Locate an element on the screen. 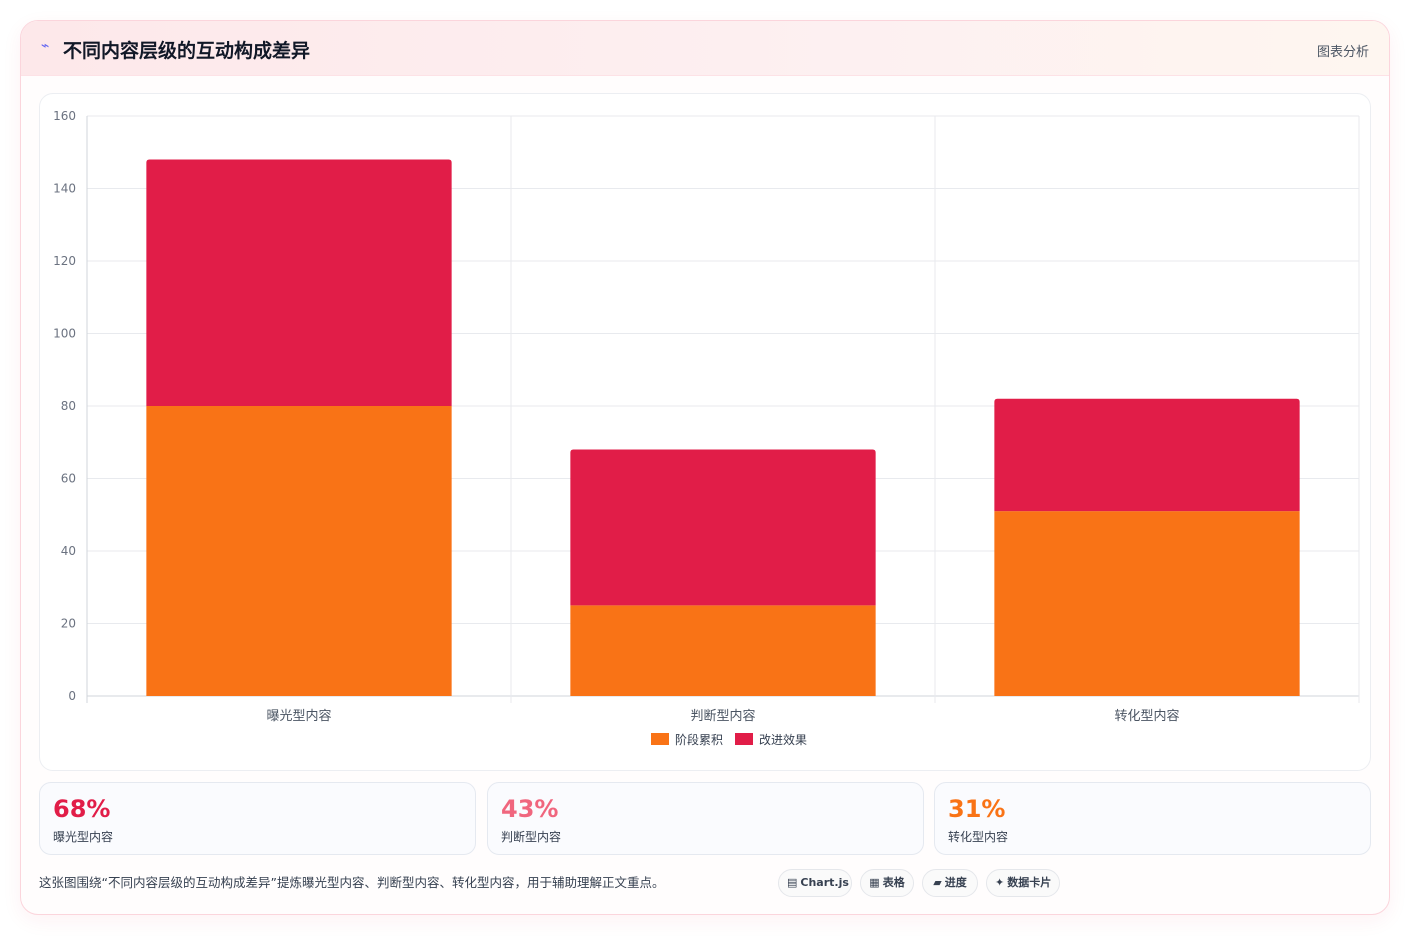 Image resolution: width=1411 pixels, height=937 pixels. stat-label: 判断型内容 is located at coordinates (531, 837).